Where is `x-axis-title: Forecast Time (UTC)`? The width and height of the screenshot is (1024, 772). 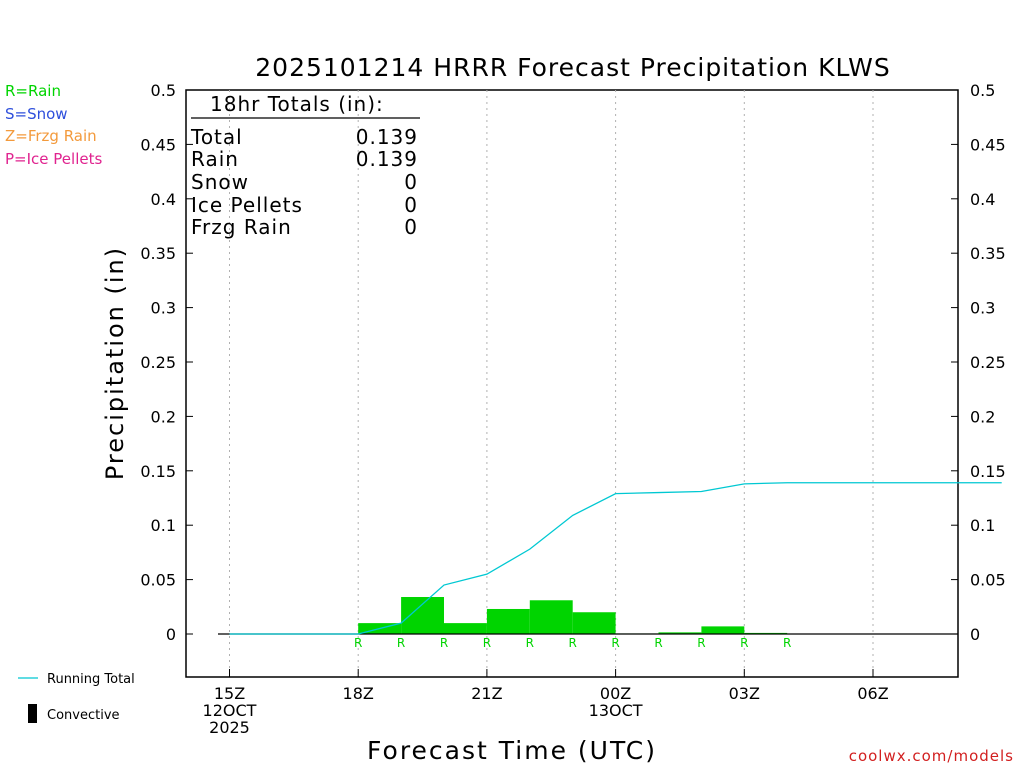
x-axis-title: Forecast Time (UTC) is located at coordinates (512, 750).